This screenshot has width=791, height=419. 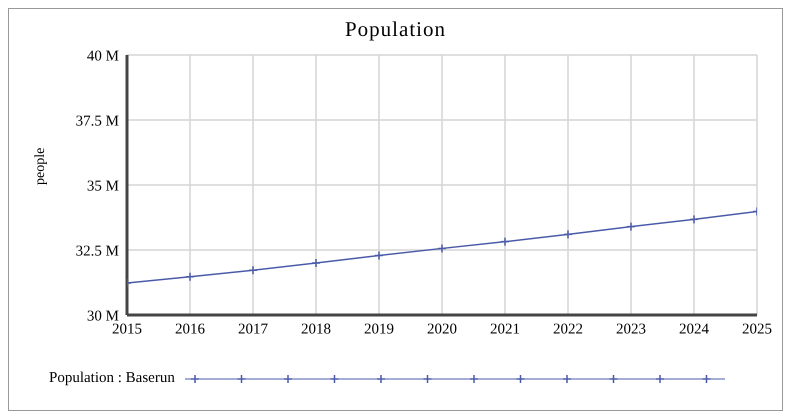 I want to click on x-tick-label: 2024, so click(x=694, y=330).